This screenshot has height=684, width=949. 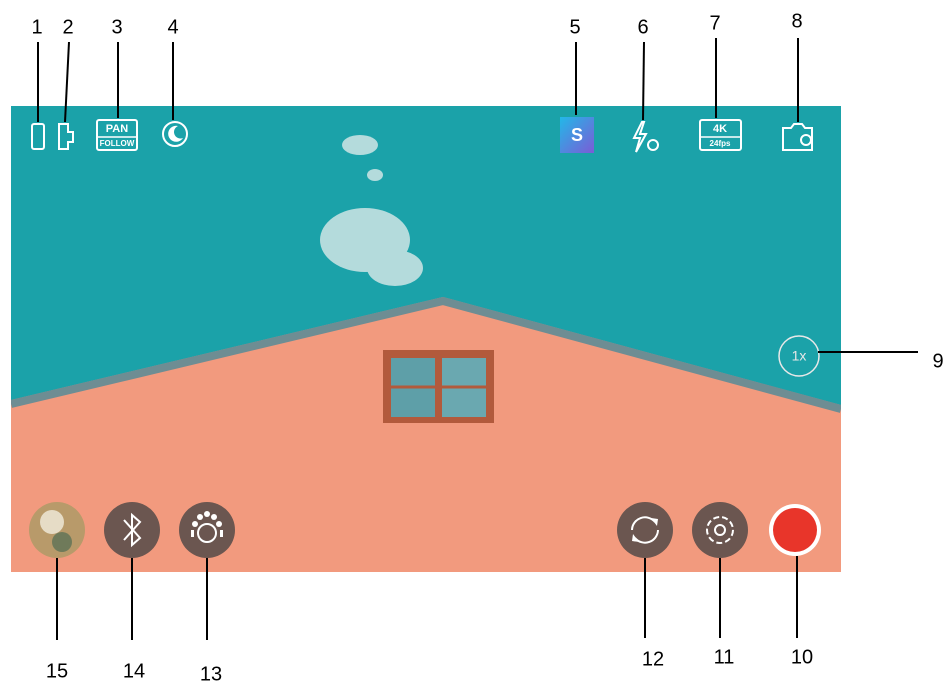 I want to click on callout: 12, so click(x=653, y=659).